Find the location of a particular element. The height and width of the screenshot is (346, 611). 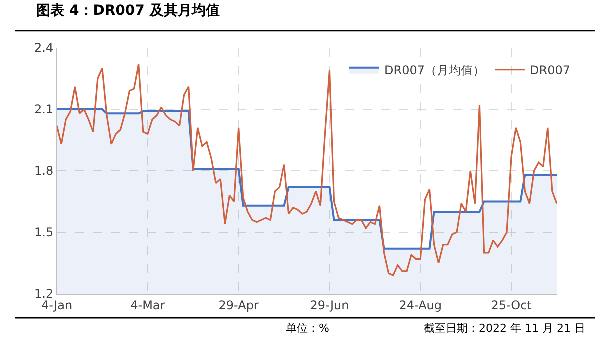

legend-label: DR007（月均值） is located at coordinates (434, 71).